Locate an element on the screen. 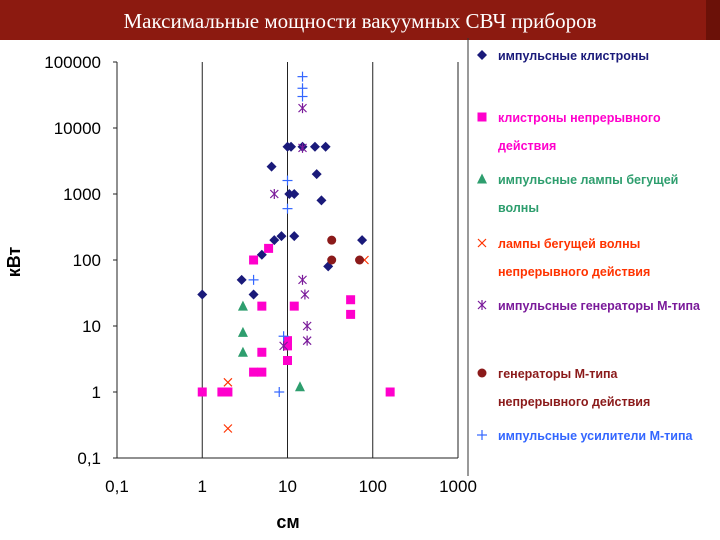  legend-label: волны is located at coordinates (518, 208).